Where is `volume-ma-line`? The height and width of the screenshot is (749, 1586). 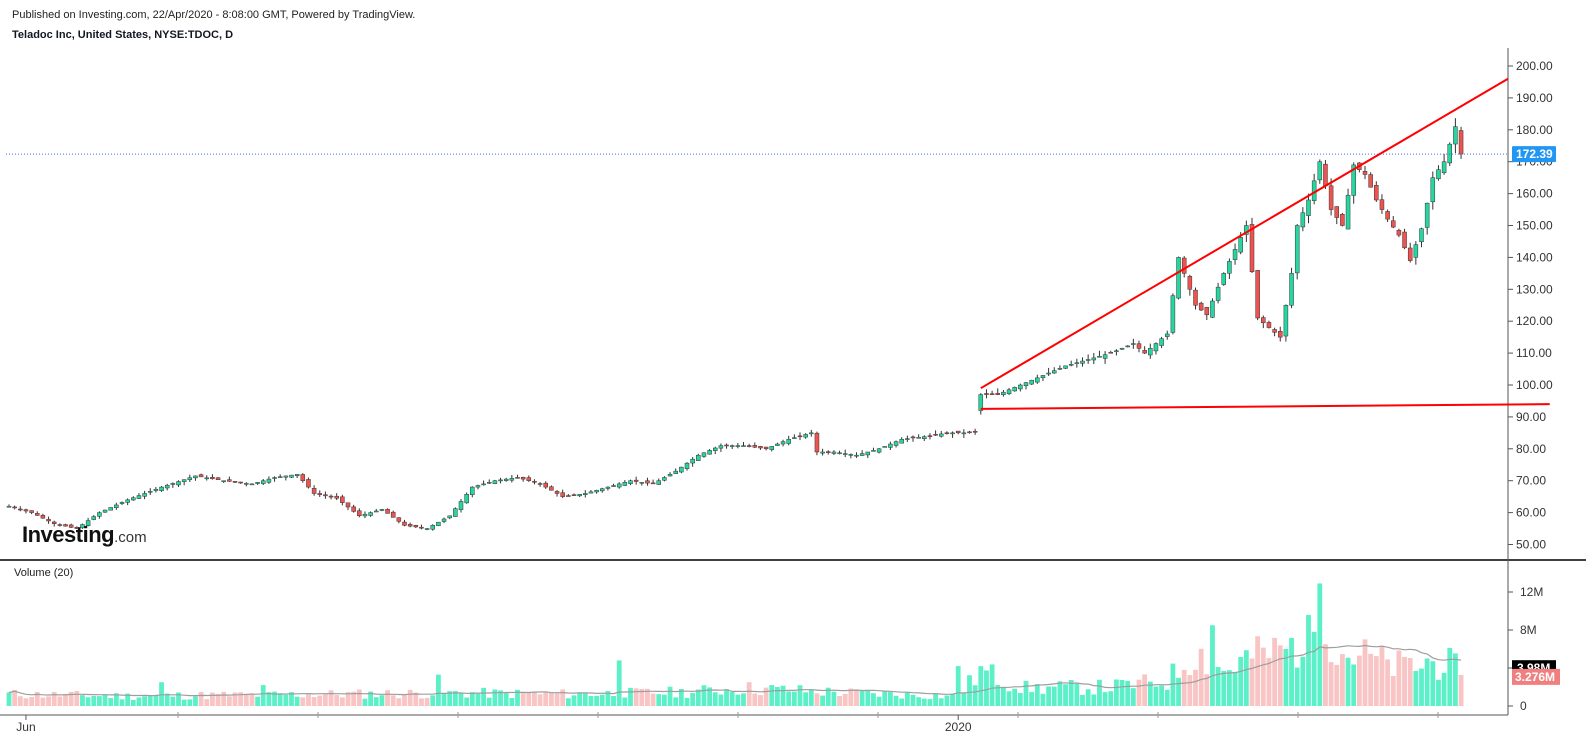 volume-ma-line is located at coordinates (735, 670).